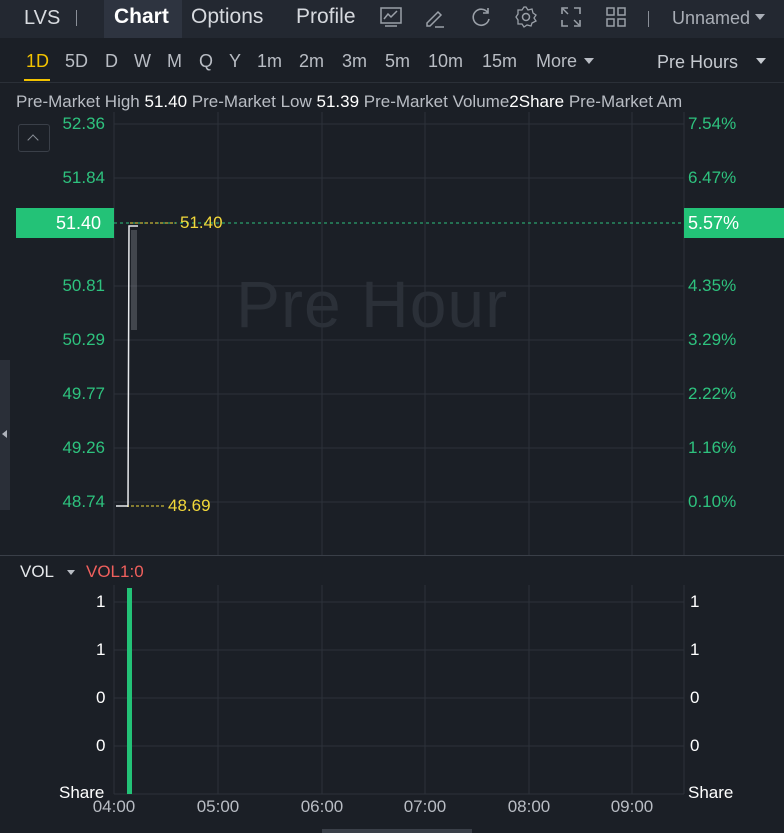 The width and height of the screenshot is (784, 833). What do you see at coordinates (83, 501) in the screenshot?
I see `price-tick: 48.74` at bounding box center [83, 501].